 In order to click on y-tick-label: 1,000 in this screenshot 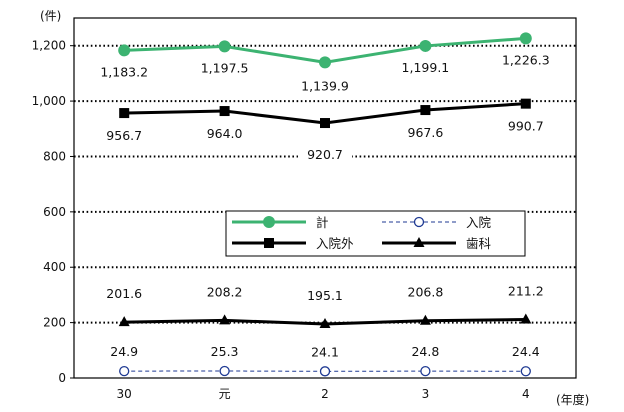, I will do `click(49, 101)`.